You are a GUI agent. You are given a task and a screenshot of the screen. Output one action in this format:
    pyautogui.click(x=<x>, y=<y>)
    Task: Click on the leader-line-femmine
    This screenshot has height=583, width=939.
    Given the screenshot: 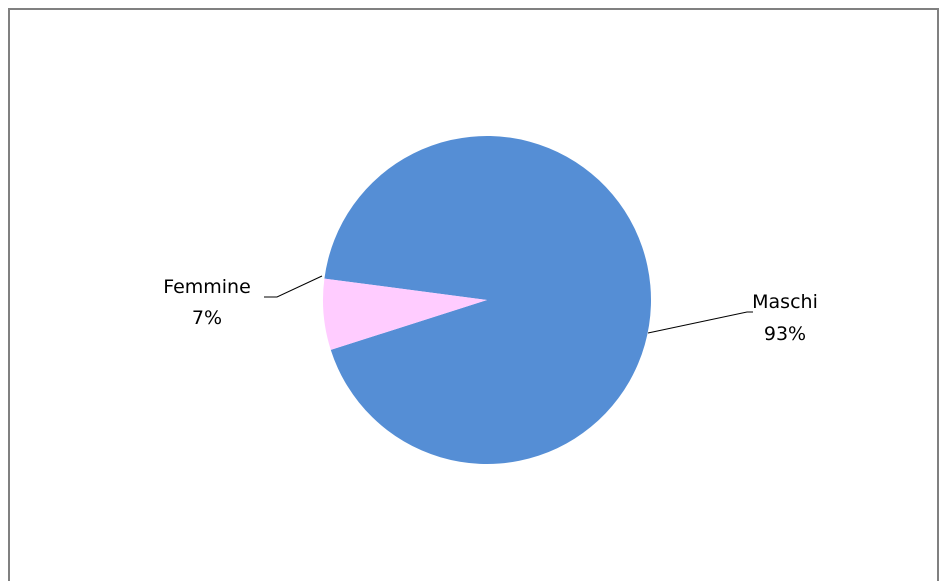 What is the action you would take?
    pyautogui.click(x=293, y=286)
    